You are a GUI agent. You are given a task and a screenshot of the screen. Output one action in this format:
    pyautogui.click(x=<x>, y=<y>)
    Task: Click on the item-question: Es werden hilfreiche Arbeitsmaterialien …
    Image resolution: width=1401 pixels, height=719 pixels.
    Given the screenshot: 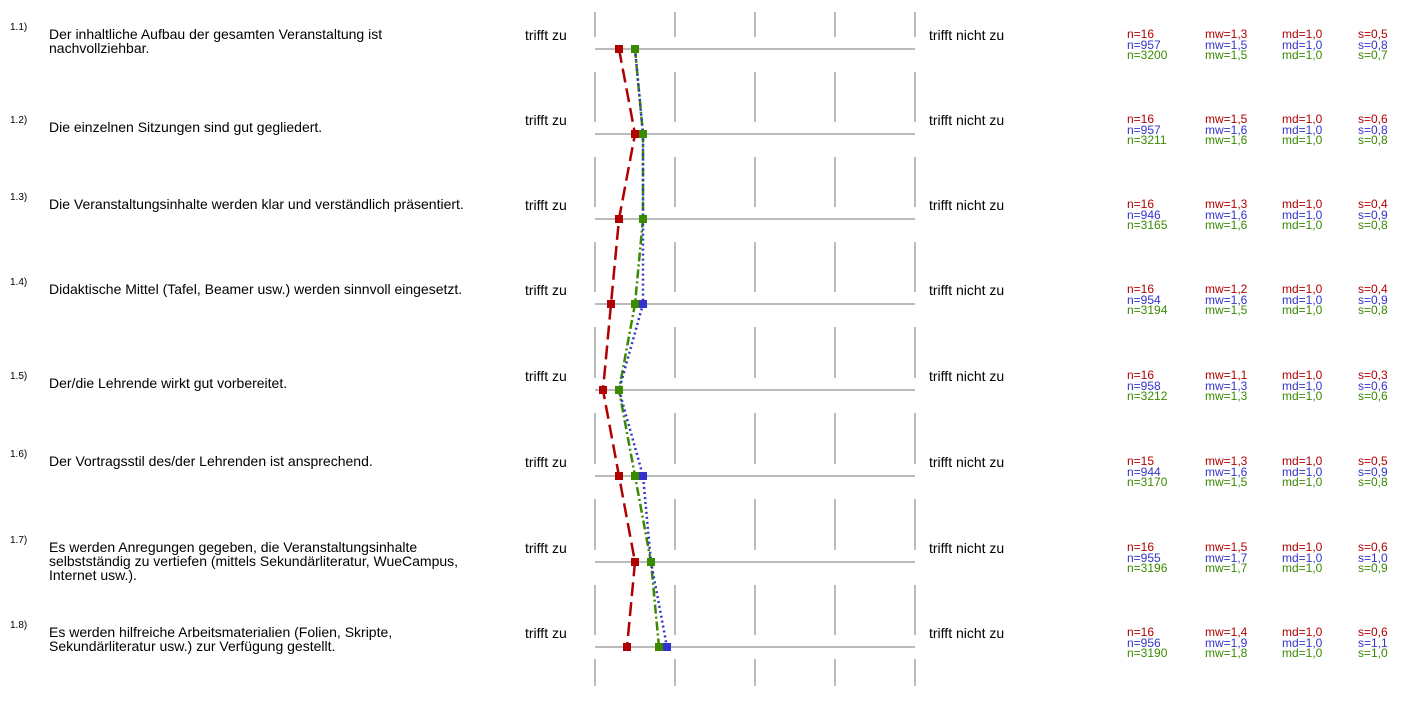 What is the action you would take?
    pyautogui.click(x=221, y=639)
    